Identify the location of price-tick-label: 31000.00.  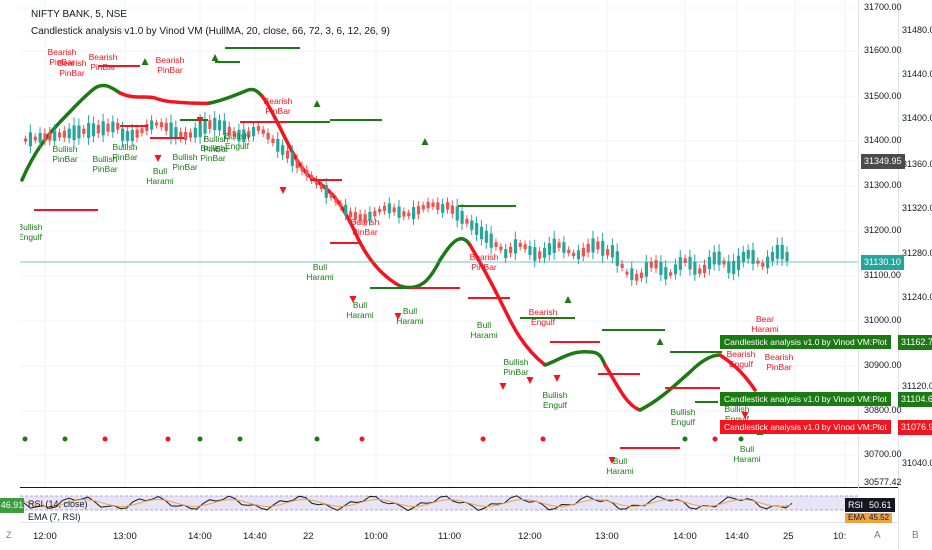
(883, 320).